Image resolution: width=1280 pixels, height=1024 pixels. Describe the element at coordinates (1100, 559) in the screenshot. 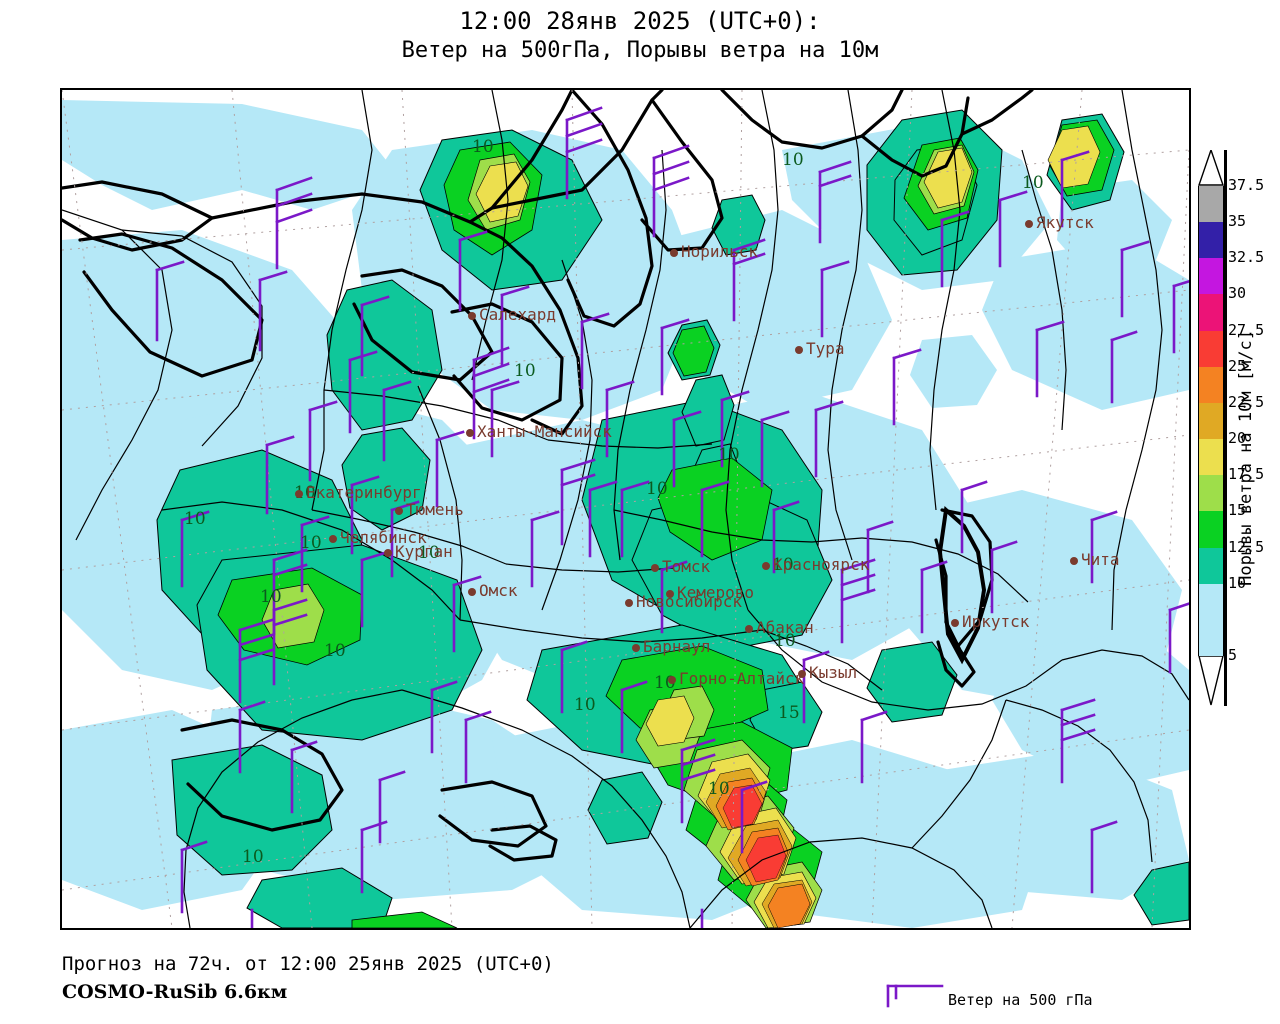

I see `city-label: Чита` at that location.